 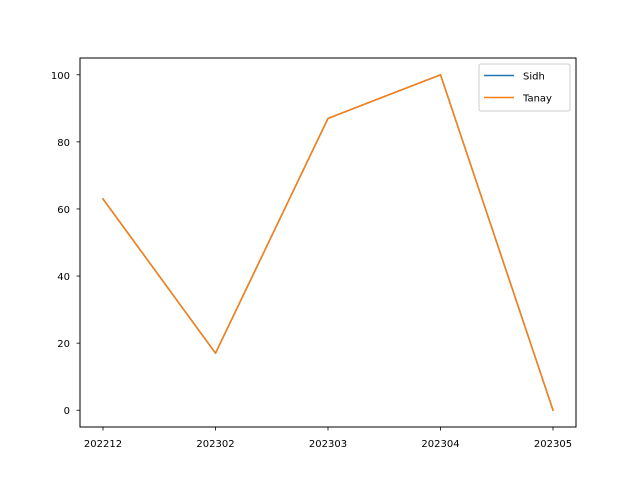 I want to click on y-tick-label: 0, so click(x=67, y=411).